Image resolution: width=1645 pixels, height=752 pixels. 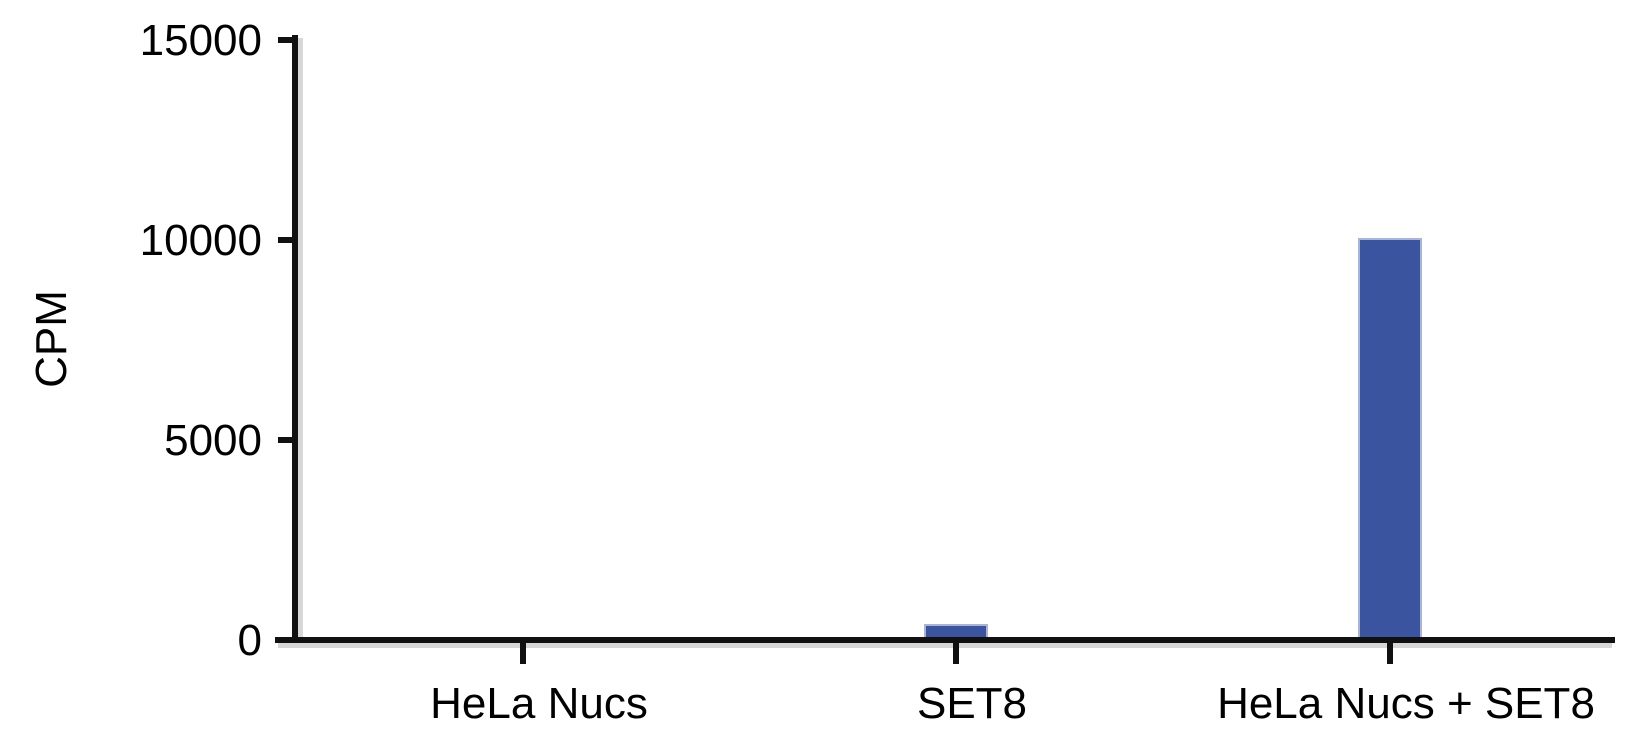 What do you see at coordinates (201, 40) in the screenshot?
I see `y-tick-label: 15000` at bounding box center [201, 40].